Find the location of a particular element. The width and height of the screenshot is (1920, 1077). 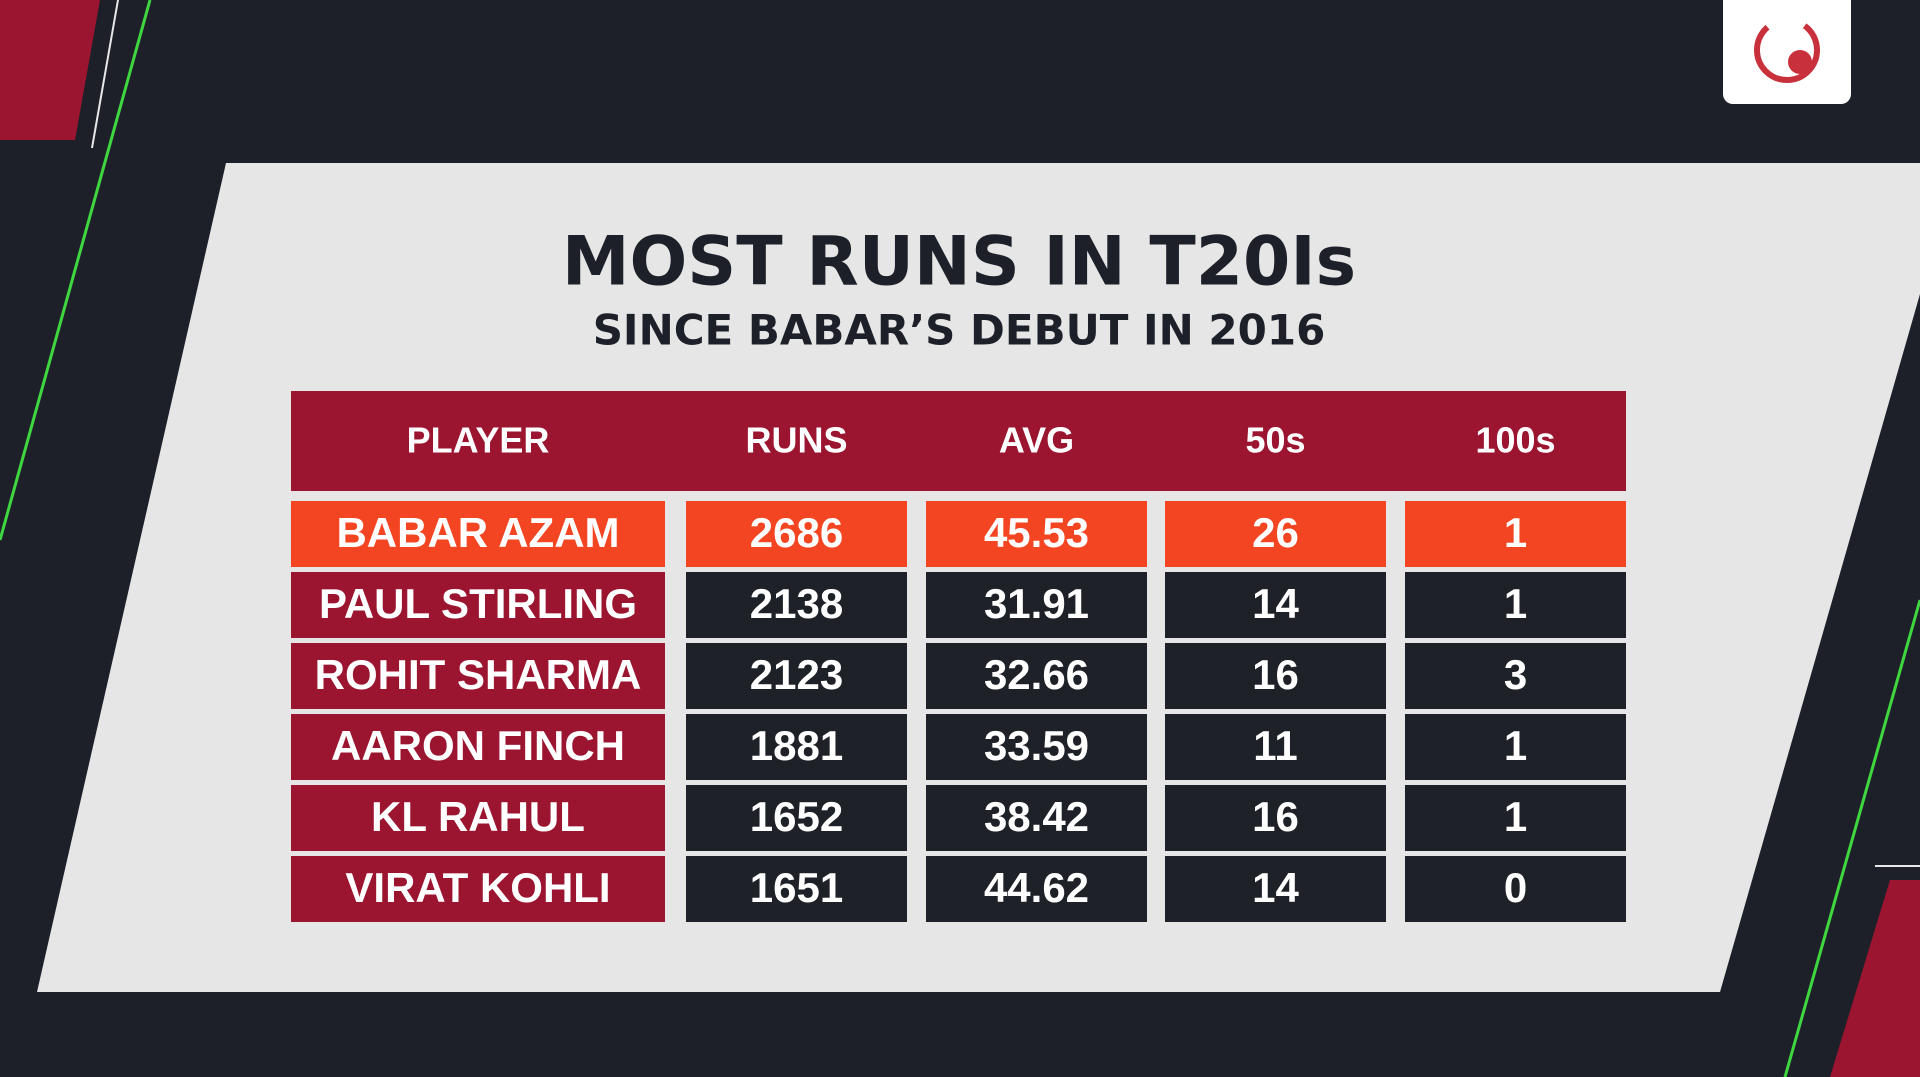

stat-cell: 2138 is located at coordinates (796, 603).